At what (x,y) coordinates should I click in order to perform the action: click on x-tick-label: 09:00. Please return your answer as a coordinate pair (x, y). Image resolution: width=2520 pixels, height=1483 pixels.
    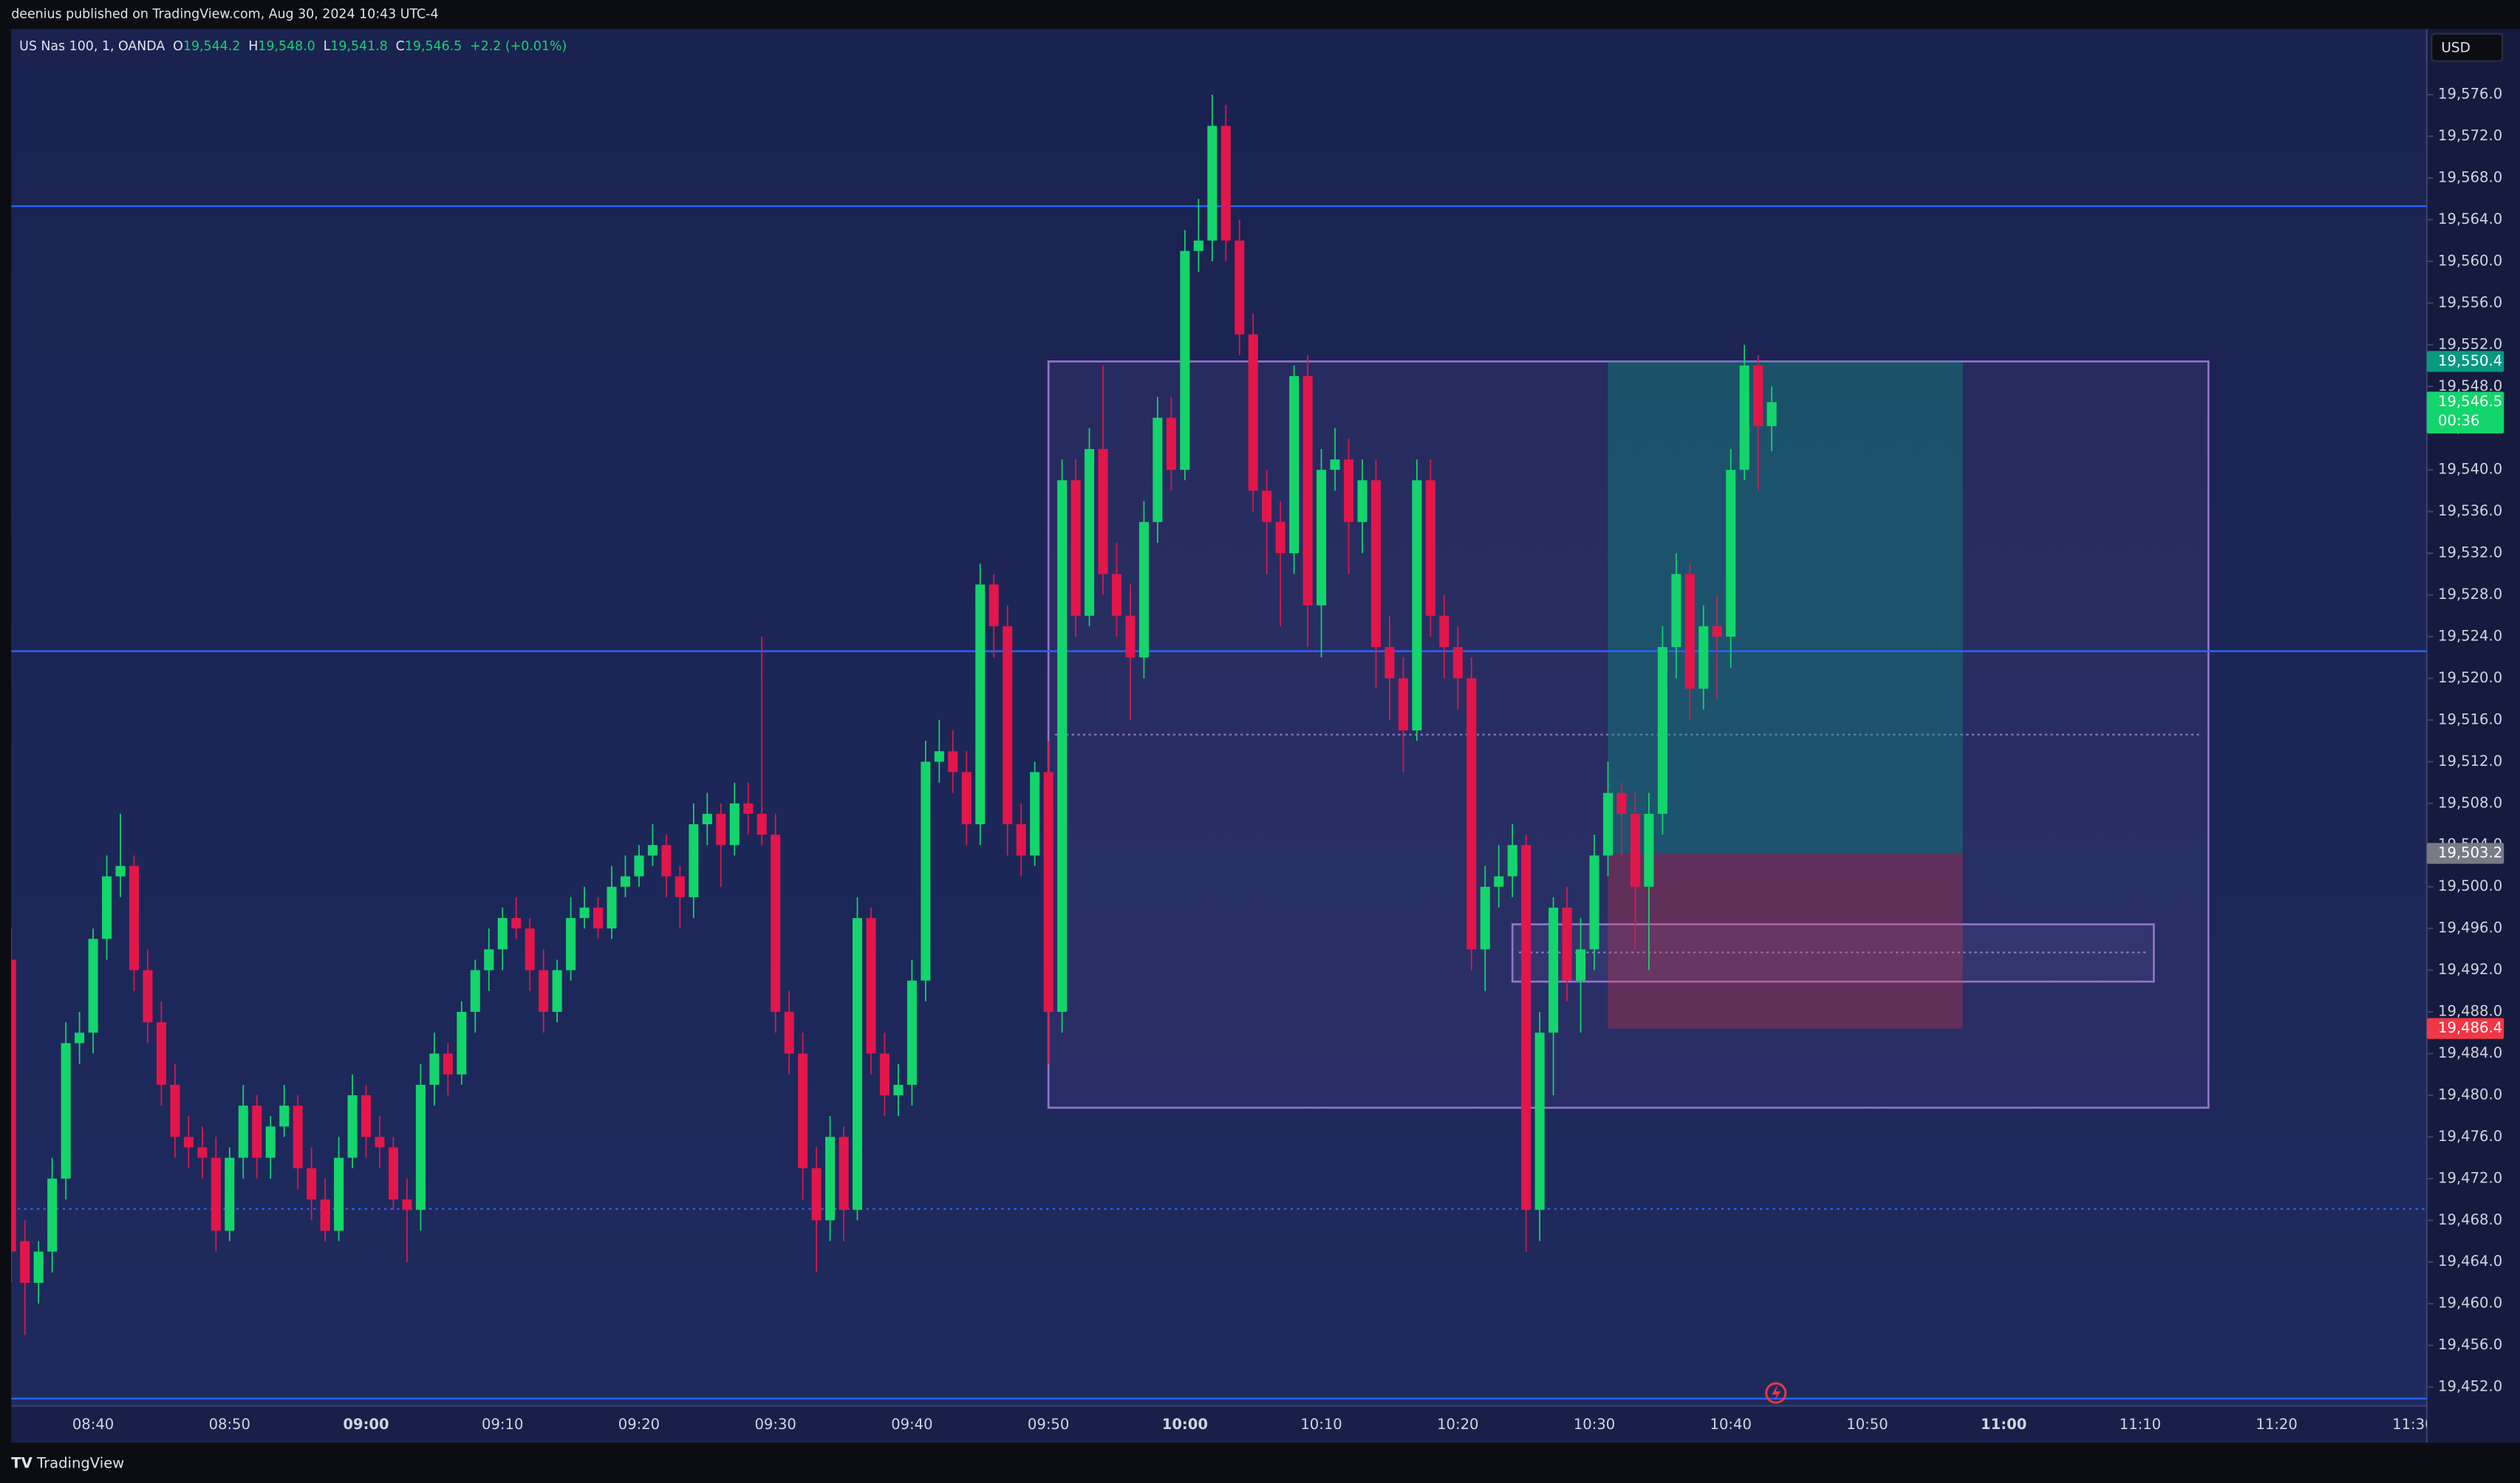
    Looking at the image, I should click on (366, 1424).